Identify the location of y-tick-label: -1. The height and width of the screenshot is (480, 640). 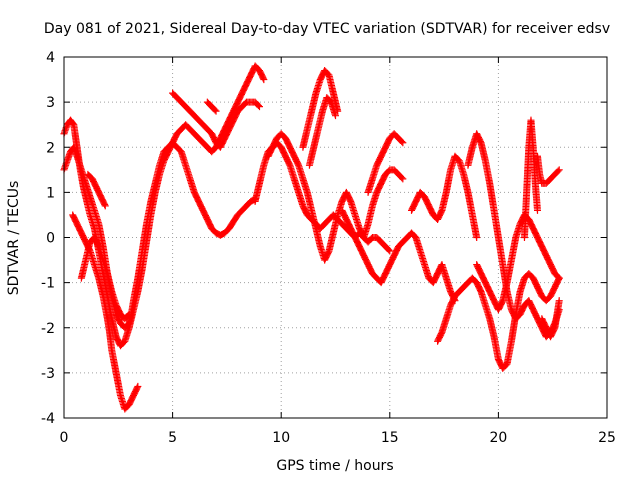
(48, 284).